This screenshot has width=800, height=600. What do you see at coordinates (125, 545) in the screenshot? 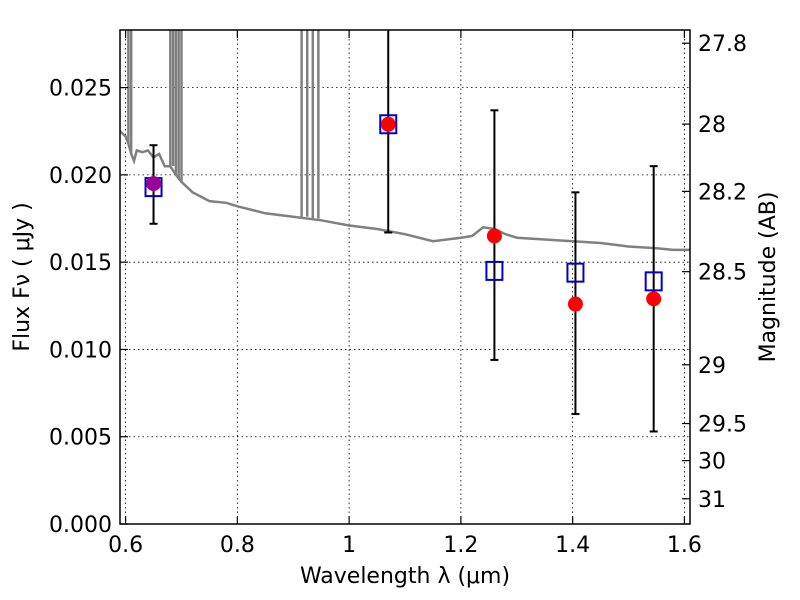
I see `x-tick-label: 0.6` at bounding box center [125, 545].